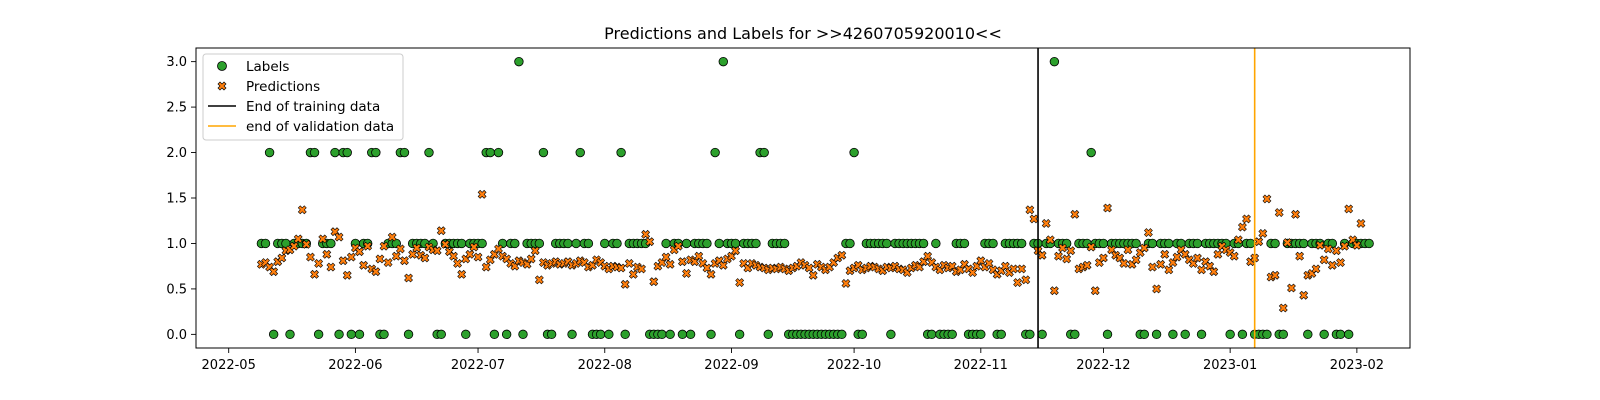 The width and height of the screenshot is (1600, 400). Describe the element at coordinates (176, 108) in the screenshot. I see `y-tick-label: 2.5` at that location.